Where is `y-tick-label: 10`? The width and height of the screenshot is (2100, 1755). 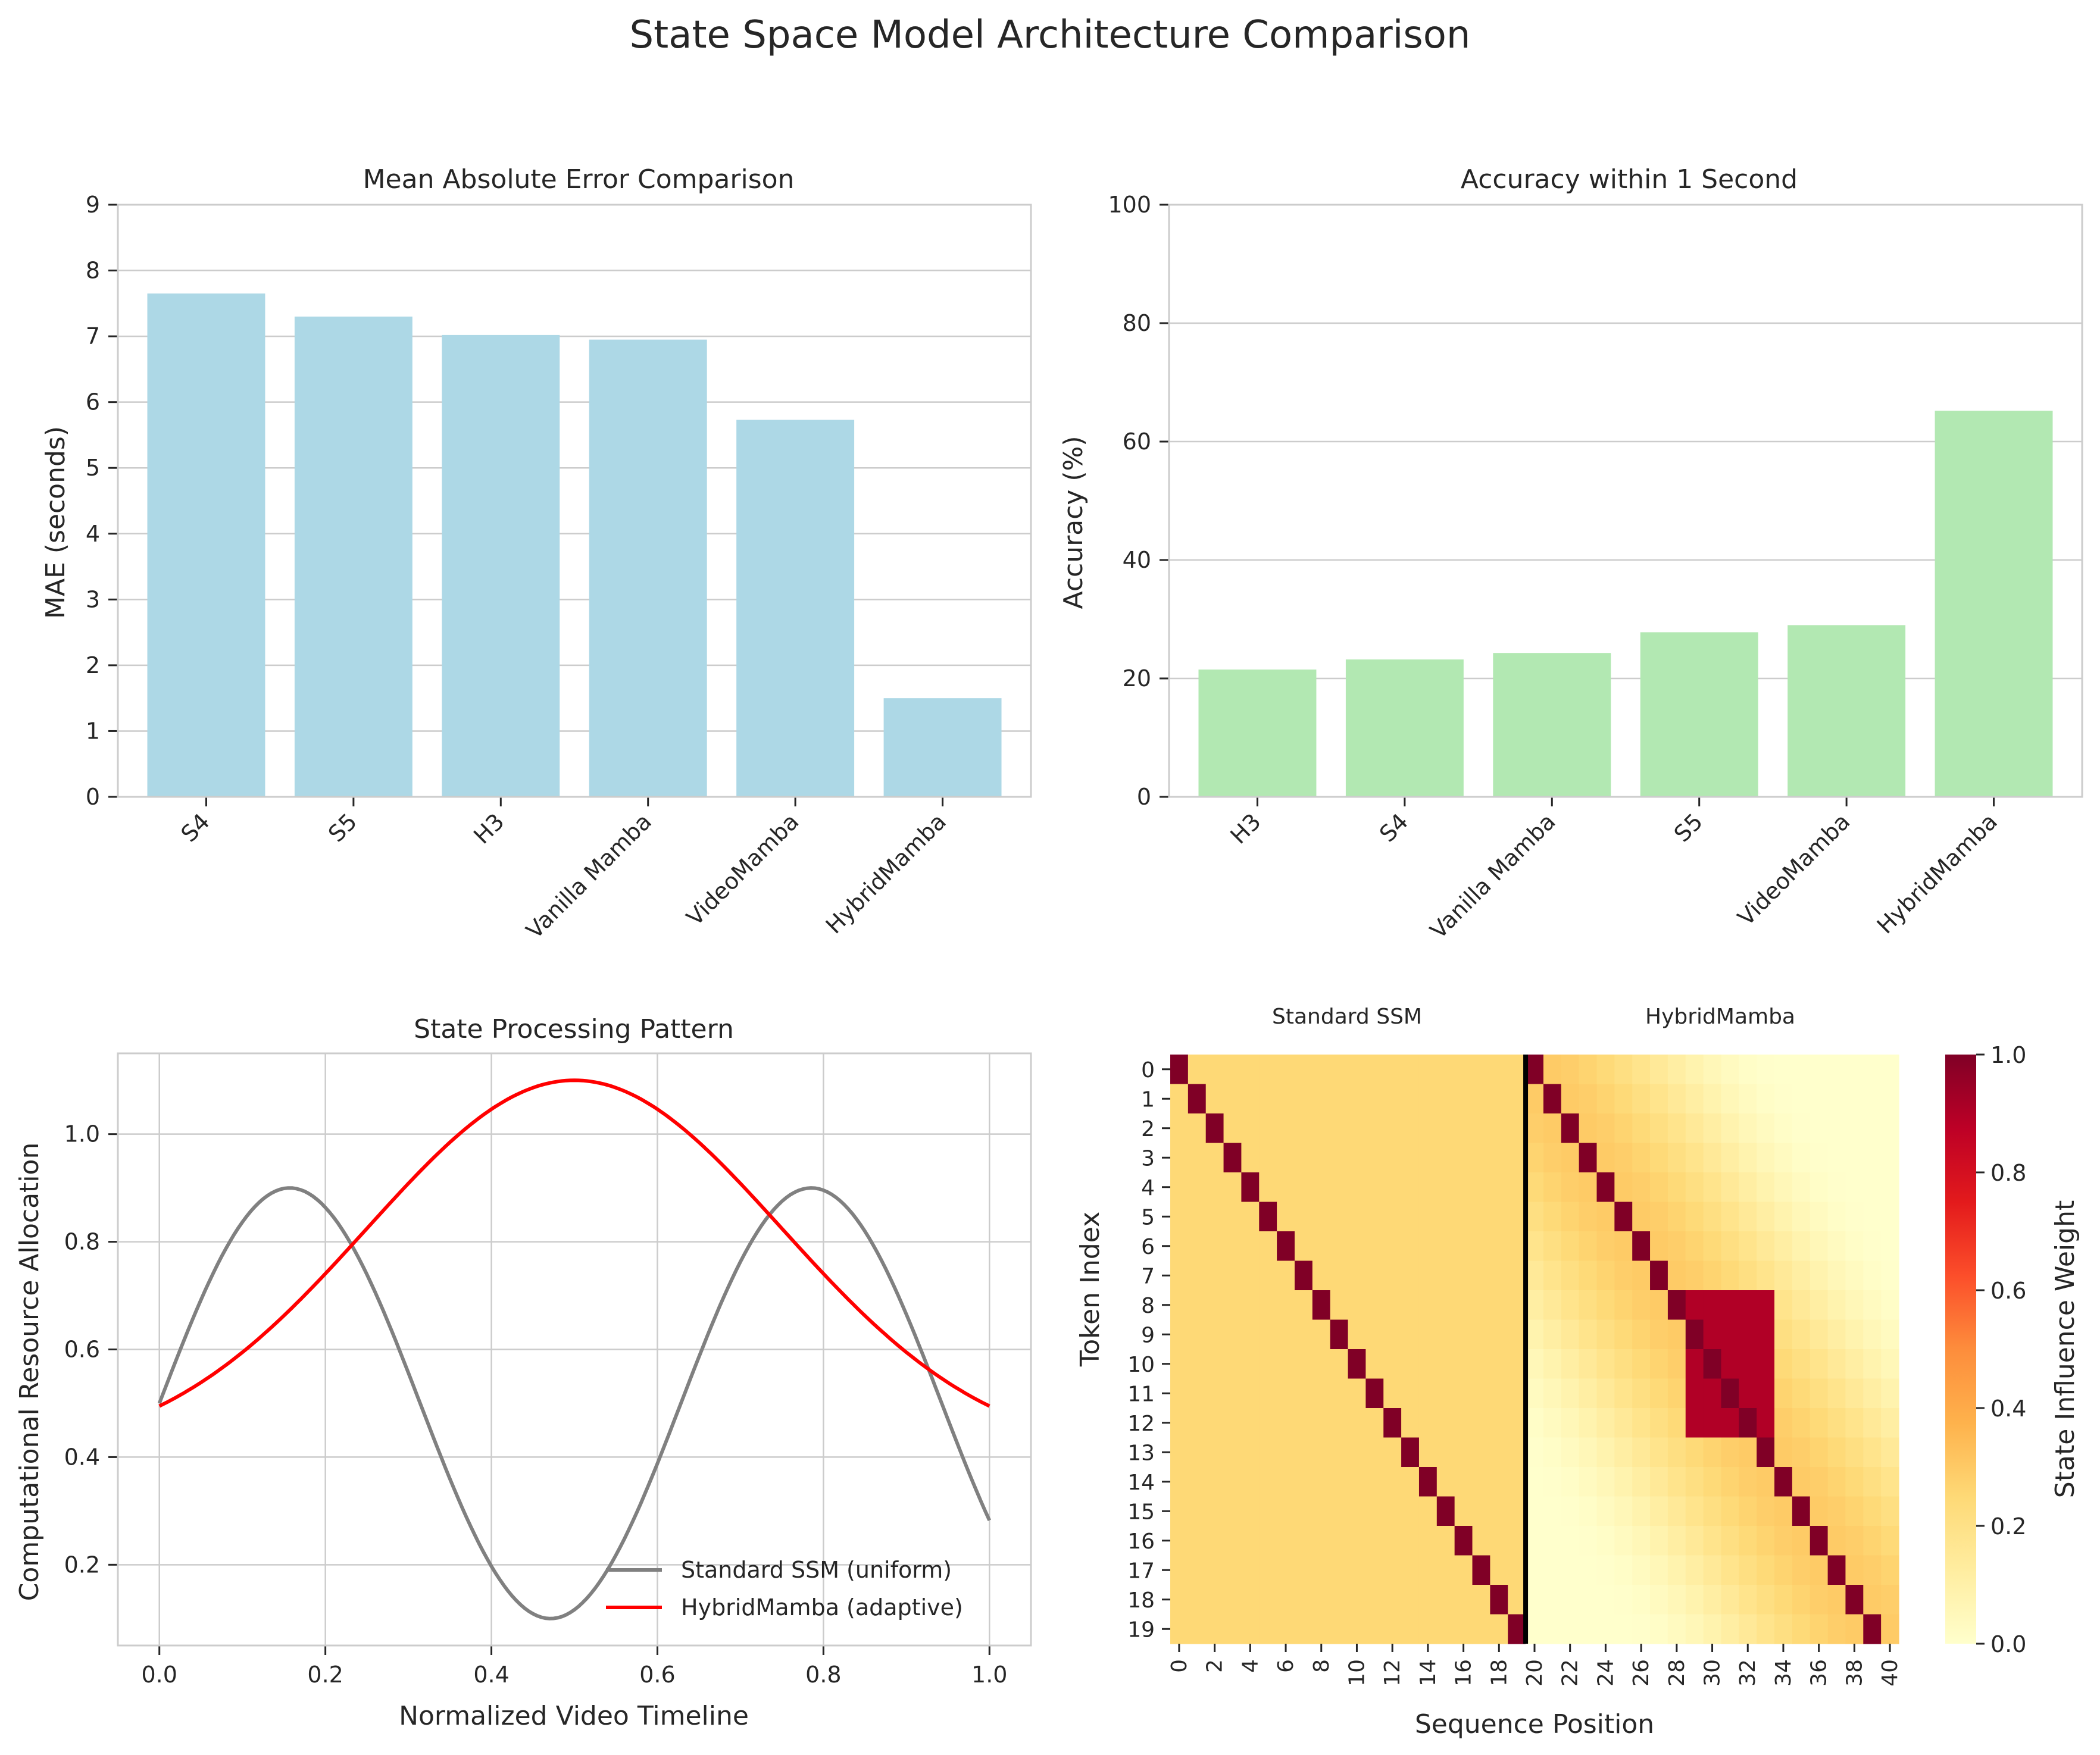 y-tick-label: 10 is located at coordinates (1141, 1365).